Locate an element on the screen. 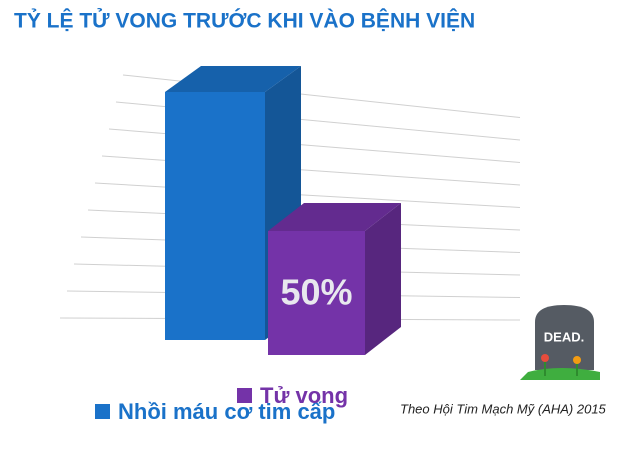 This screenshot has height=457, width=628. tombstone is located at coordinates (564, 337).